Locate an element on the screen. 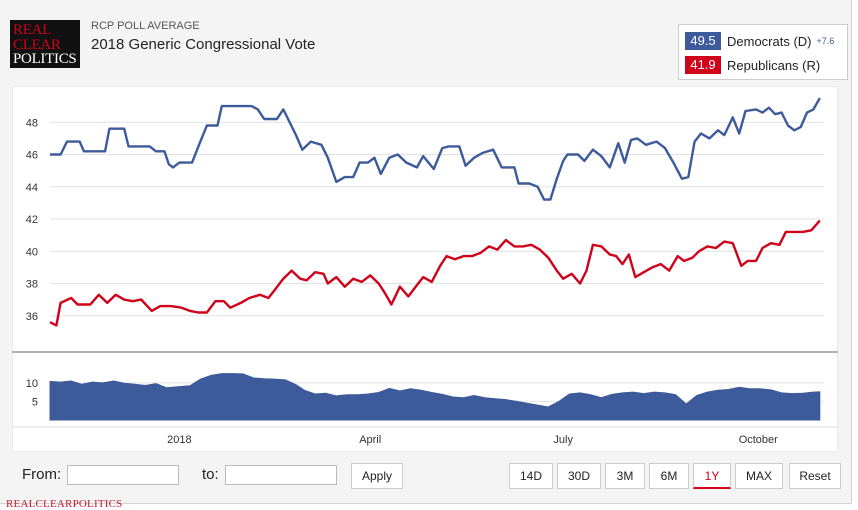 The height and width of the screenshot is (510, 858). range-1y-button: 1Y is located at coordinates (712, 476).